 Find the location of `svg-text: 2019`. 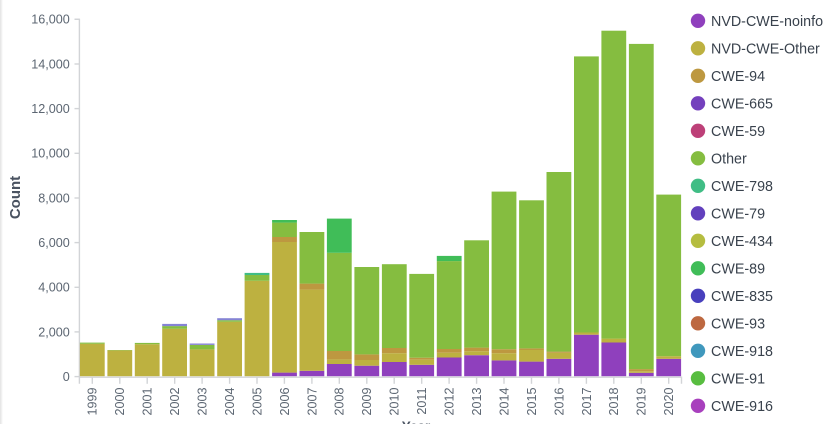

svg-text: 2019 is located at coordinates (642, 402).